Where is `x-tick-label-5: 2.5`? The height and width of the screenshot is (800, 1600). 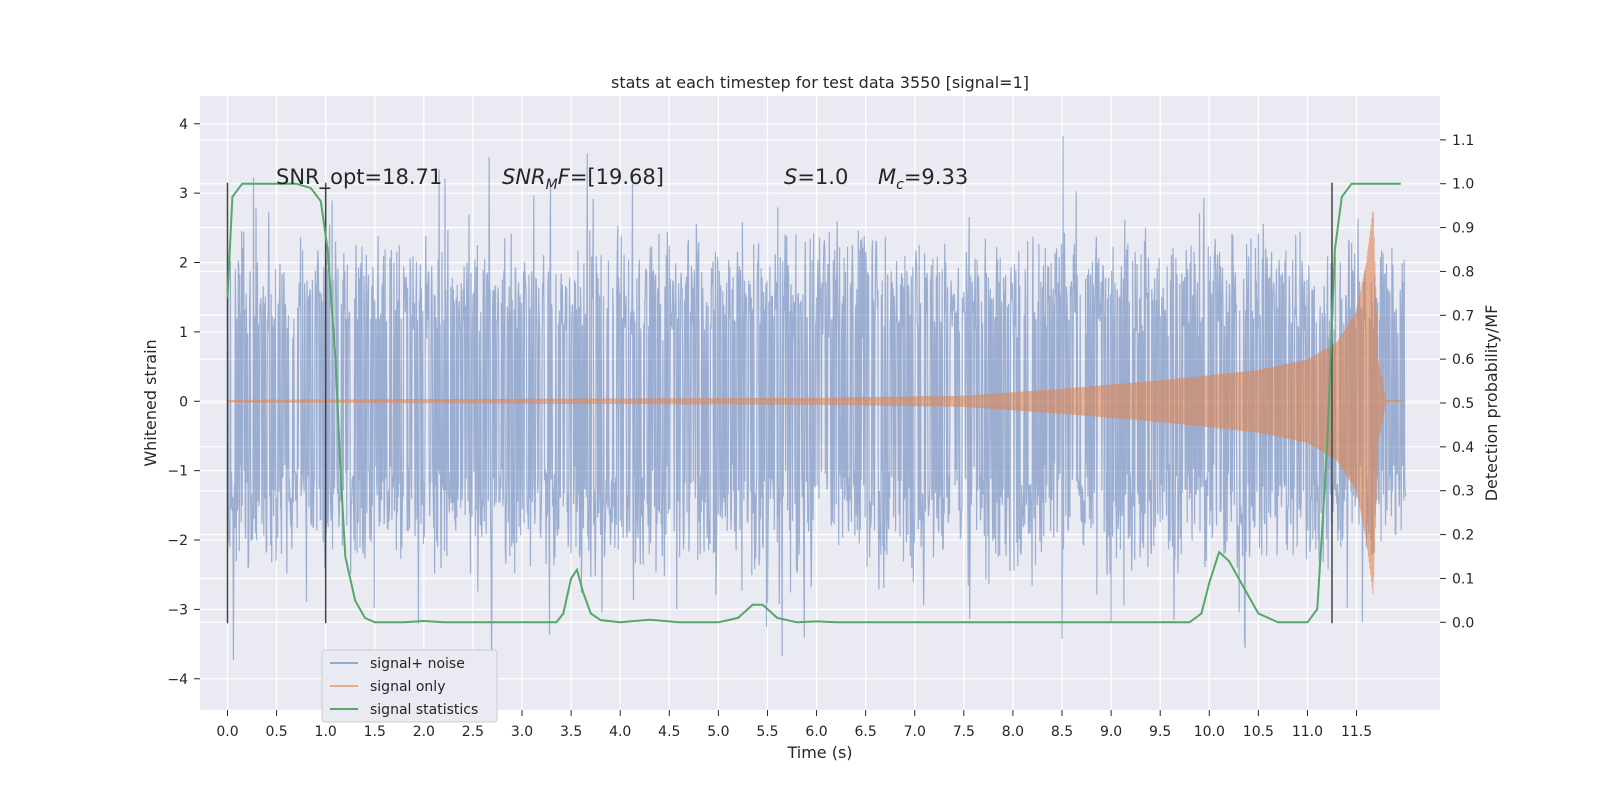 x-tick-label-5: 2.5 is located at coordinates (473, 732).